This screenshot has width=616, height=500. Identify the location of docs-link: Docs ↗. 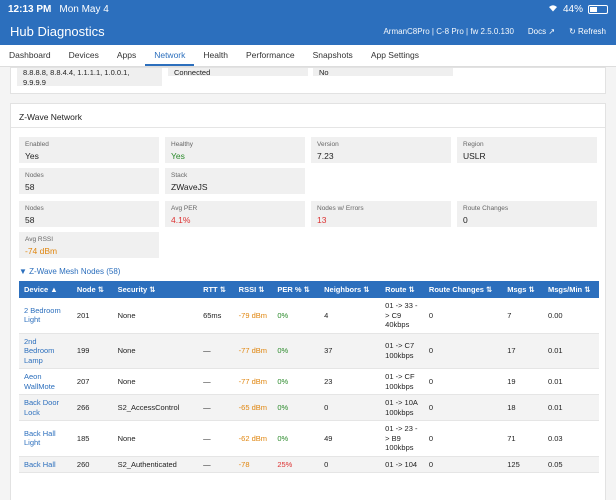
(541, 31).